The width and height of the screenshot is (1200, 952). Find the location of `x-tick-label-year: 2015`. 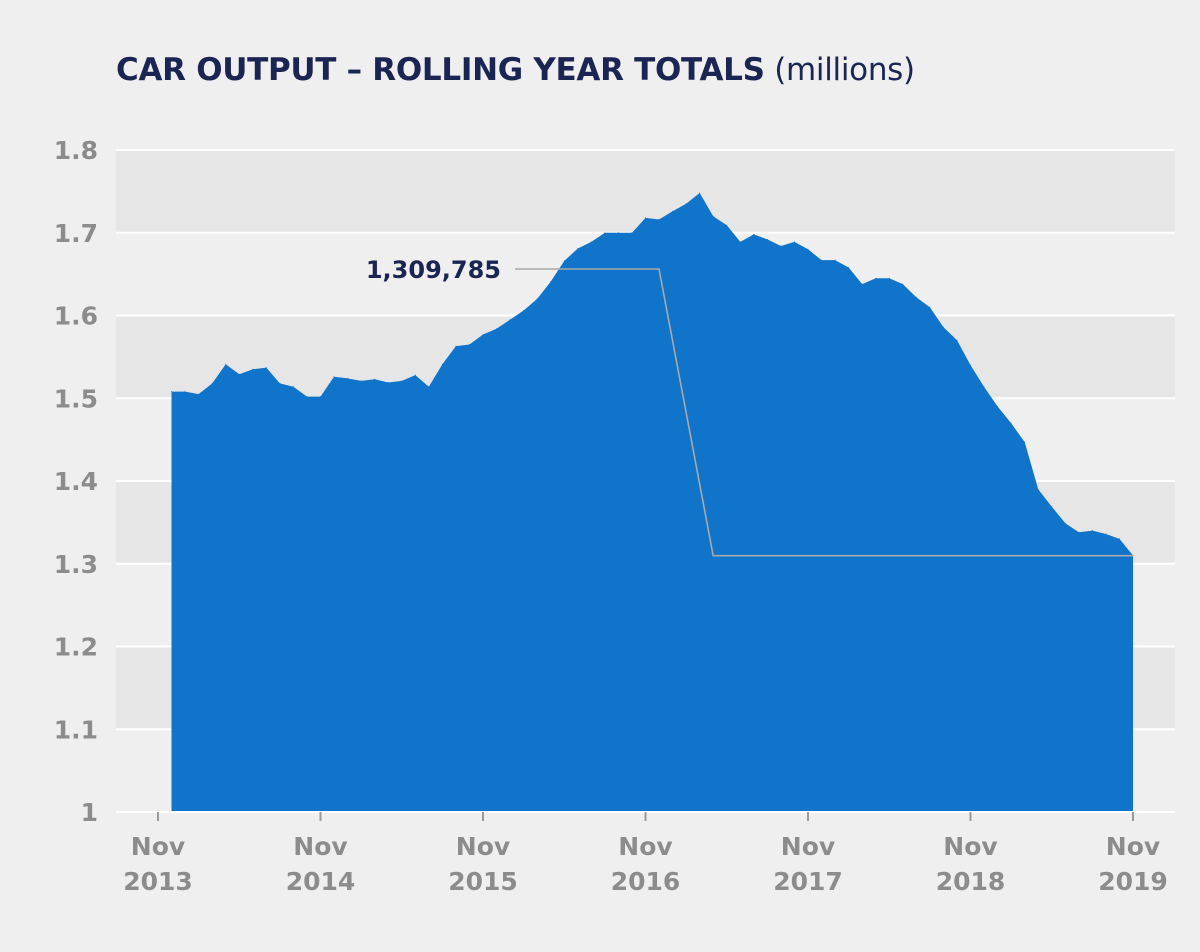

x-tick-label-year: 2015 is located at coordinates (483, 881).